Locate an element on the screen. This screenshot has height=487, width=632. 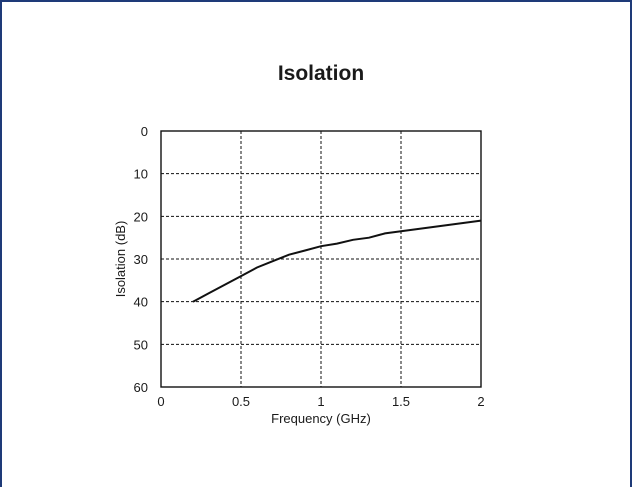
chart-title: Isolation is located at coordinates (321, 73).